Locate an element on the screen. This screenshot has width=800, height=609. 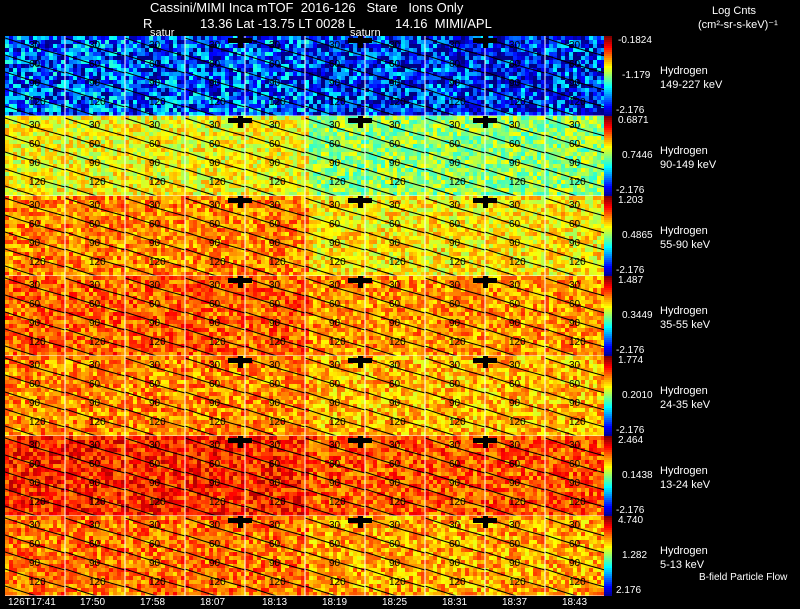
species-label: Hydrogen is located at coordinates (684, 71).